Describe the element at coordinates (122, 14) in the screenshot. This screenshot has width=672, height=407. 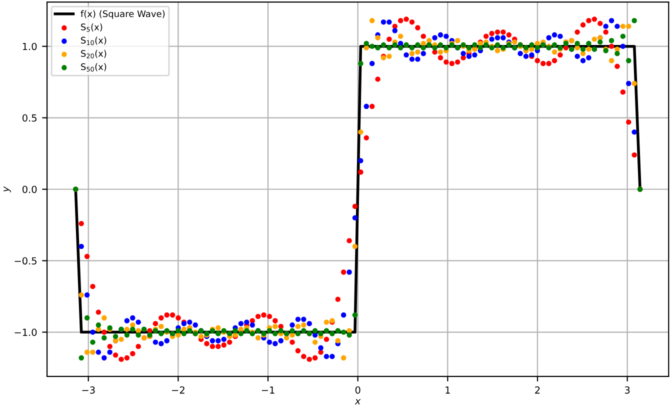
I see `legend-label: f(x) (Square Wave)` at that location.